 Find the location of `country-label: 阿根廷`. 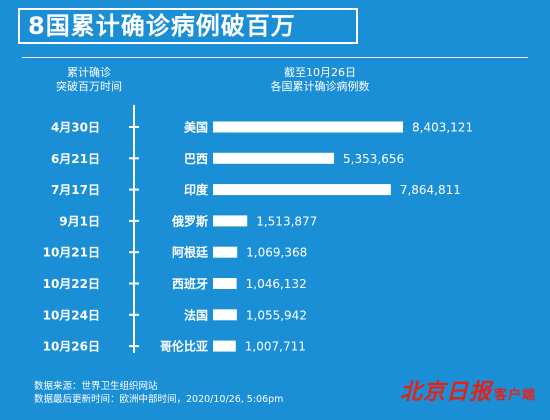

country-label: 阿根廷 is located at coordinates (190, 252).